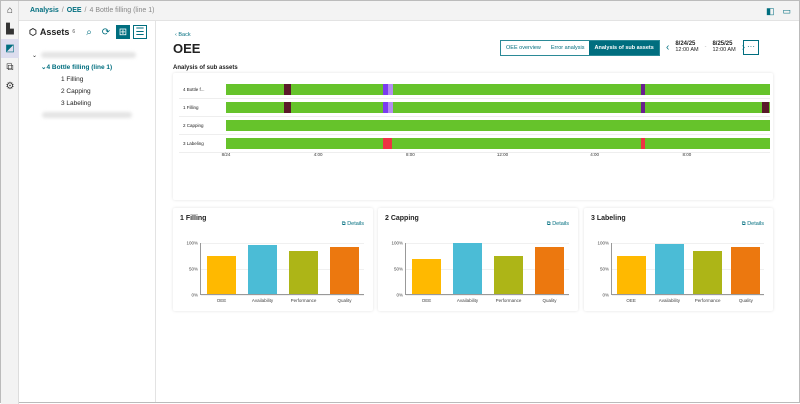 Image resolution: width=800 pixels, height=404 pixels. What do you see at coordinates (74, 32) in the screenshot?
I see `assets-count: 6` at bounding box center [74, 32].